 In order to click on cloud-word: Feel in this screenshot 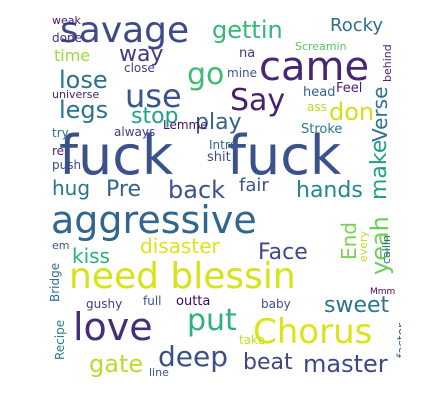, I will do `click(349, 88)`.